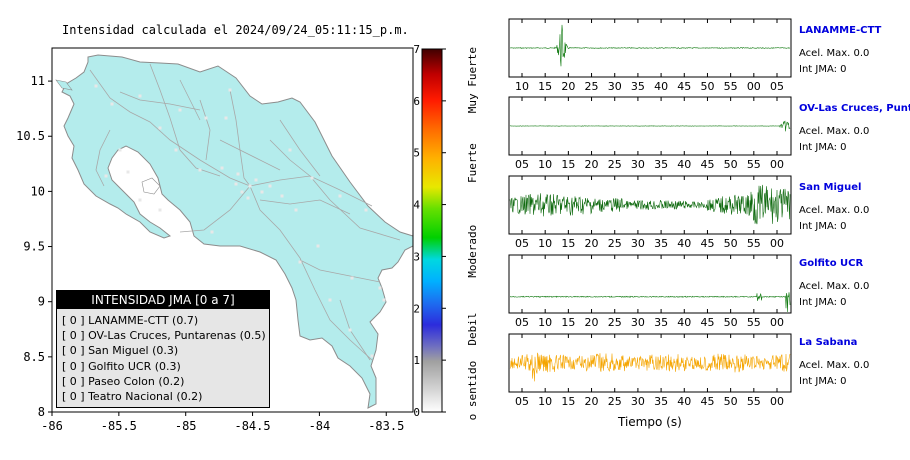  I want to click on gulf-nicoya, so click(151, 186).